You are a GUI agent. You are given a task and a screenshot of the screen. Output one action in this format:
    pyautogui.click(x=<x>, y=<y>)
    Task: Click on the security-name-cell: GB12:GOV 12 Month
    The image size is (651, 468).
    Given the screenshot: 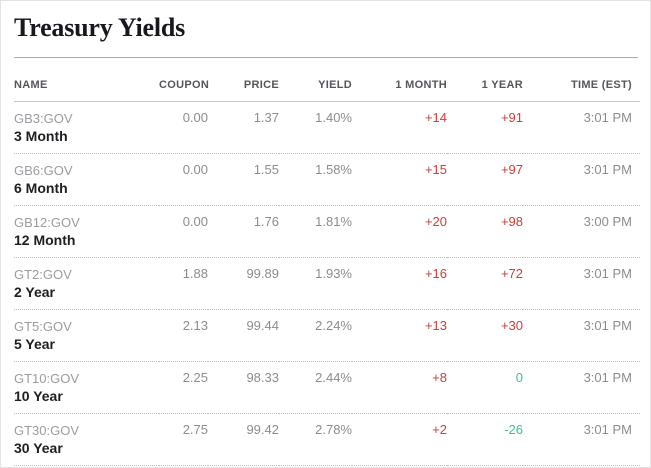 What is the action you would take?
    pyautogui.click(x=86, y=231)
    